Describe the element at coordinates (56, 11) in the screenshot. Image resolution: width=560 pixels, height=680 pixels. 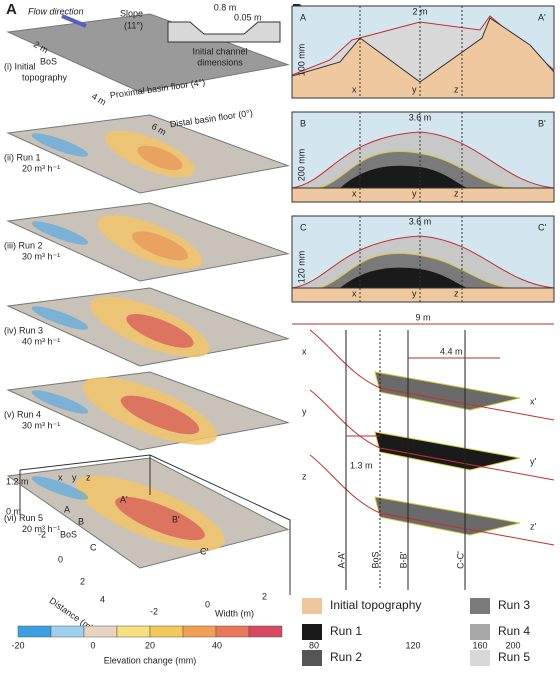
I see `flow-label: Flow direction` at that location.